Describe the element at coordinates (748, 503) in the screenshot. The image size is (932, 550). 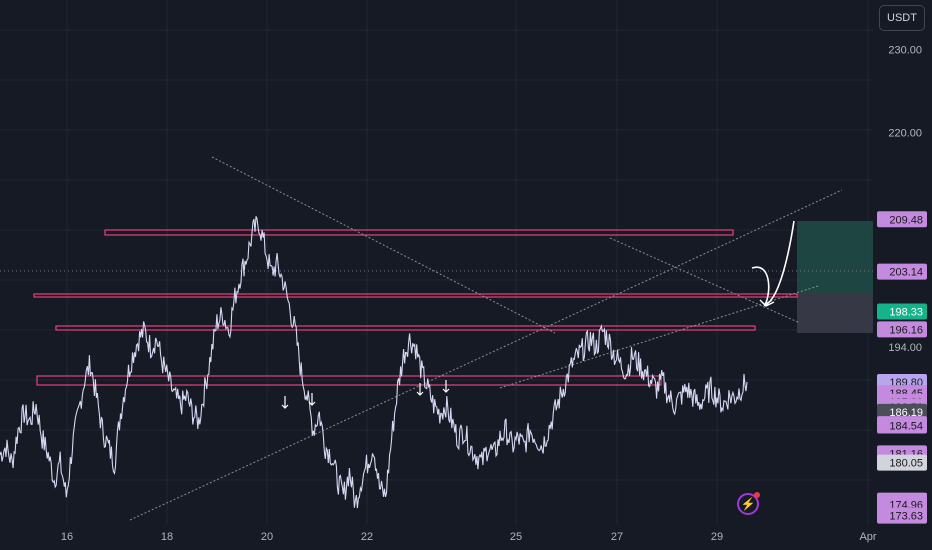
I see `lightning-icon: ⚡` at that location.